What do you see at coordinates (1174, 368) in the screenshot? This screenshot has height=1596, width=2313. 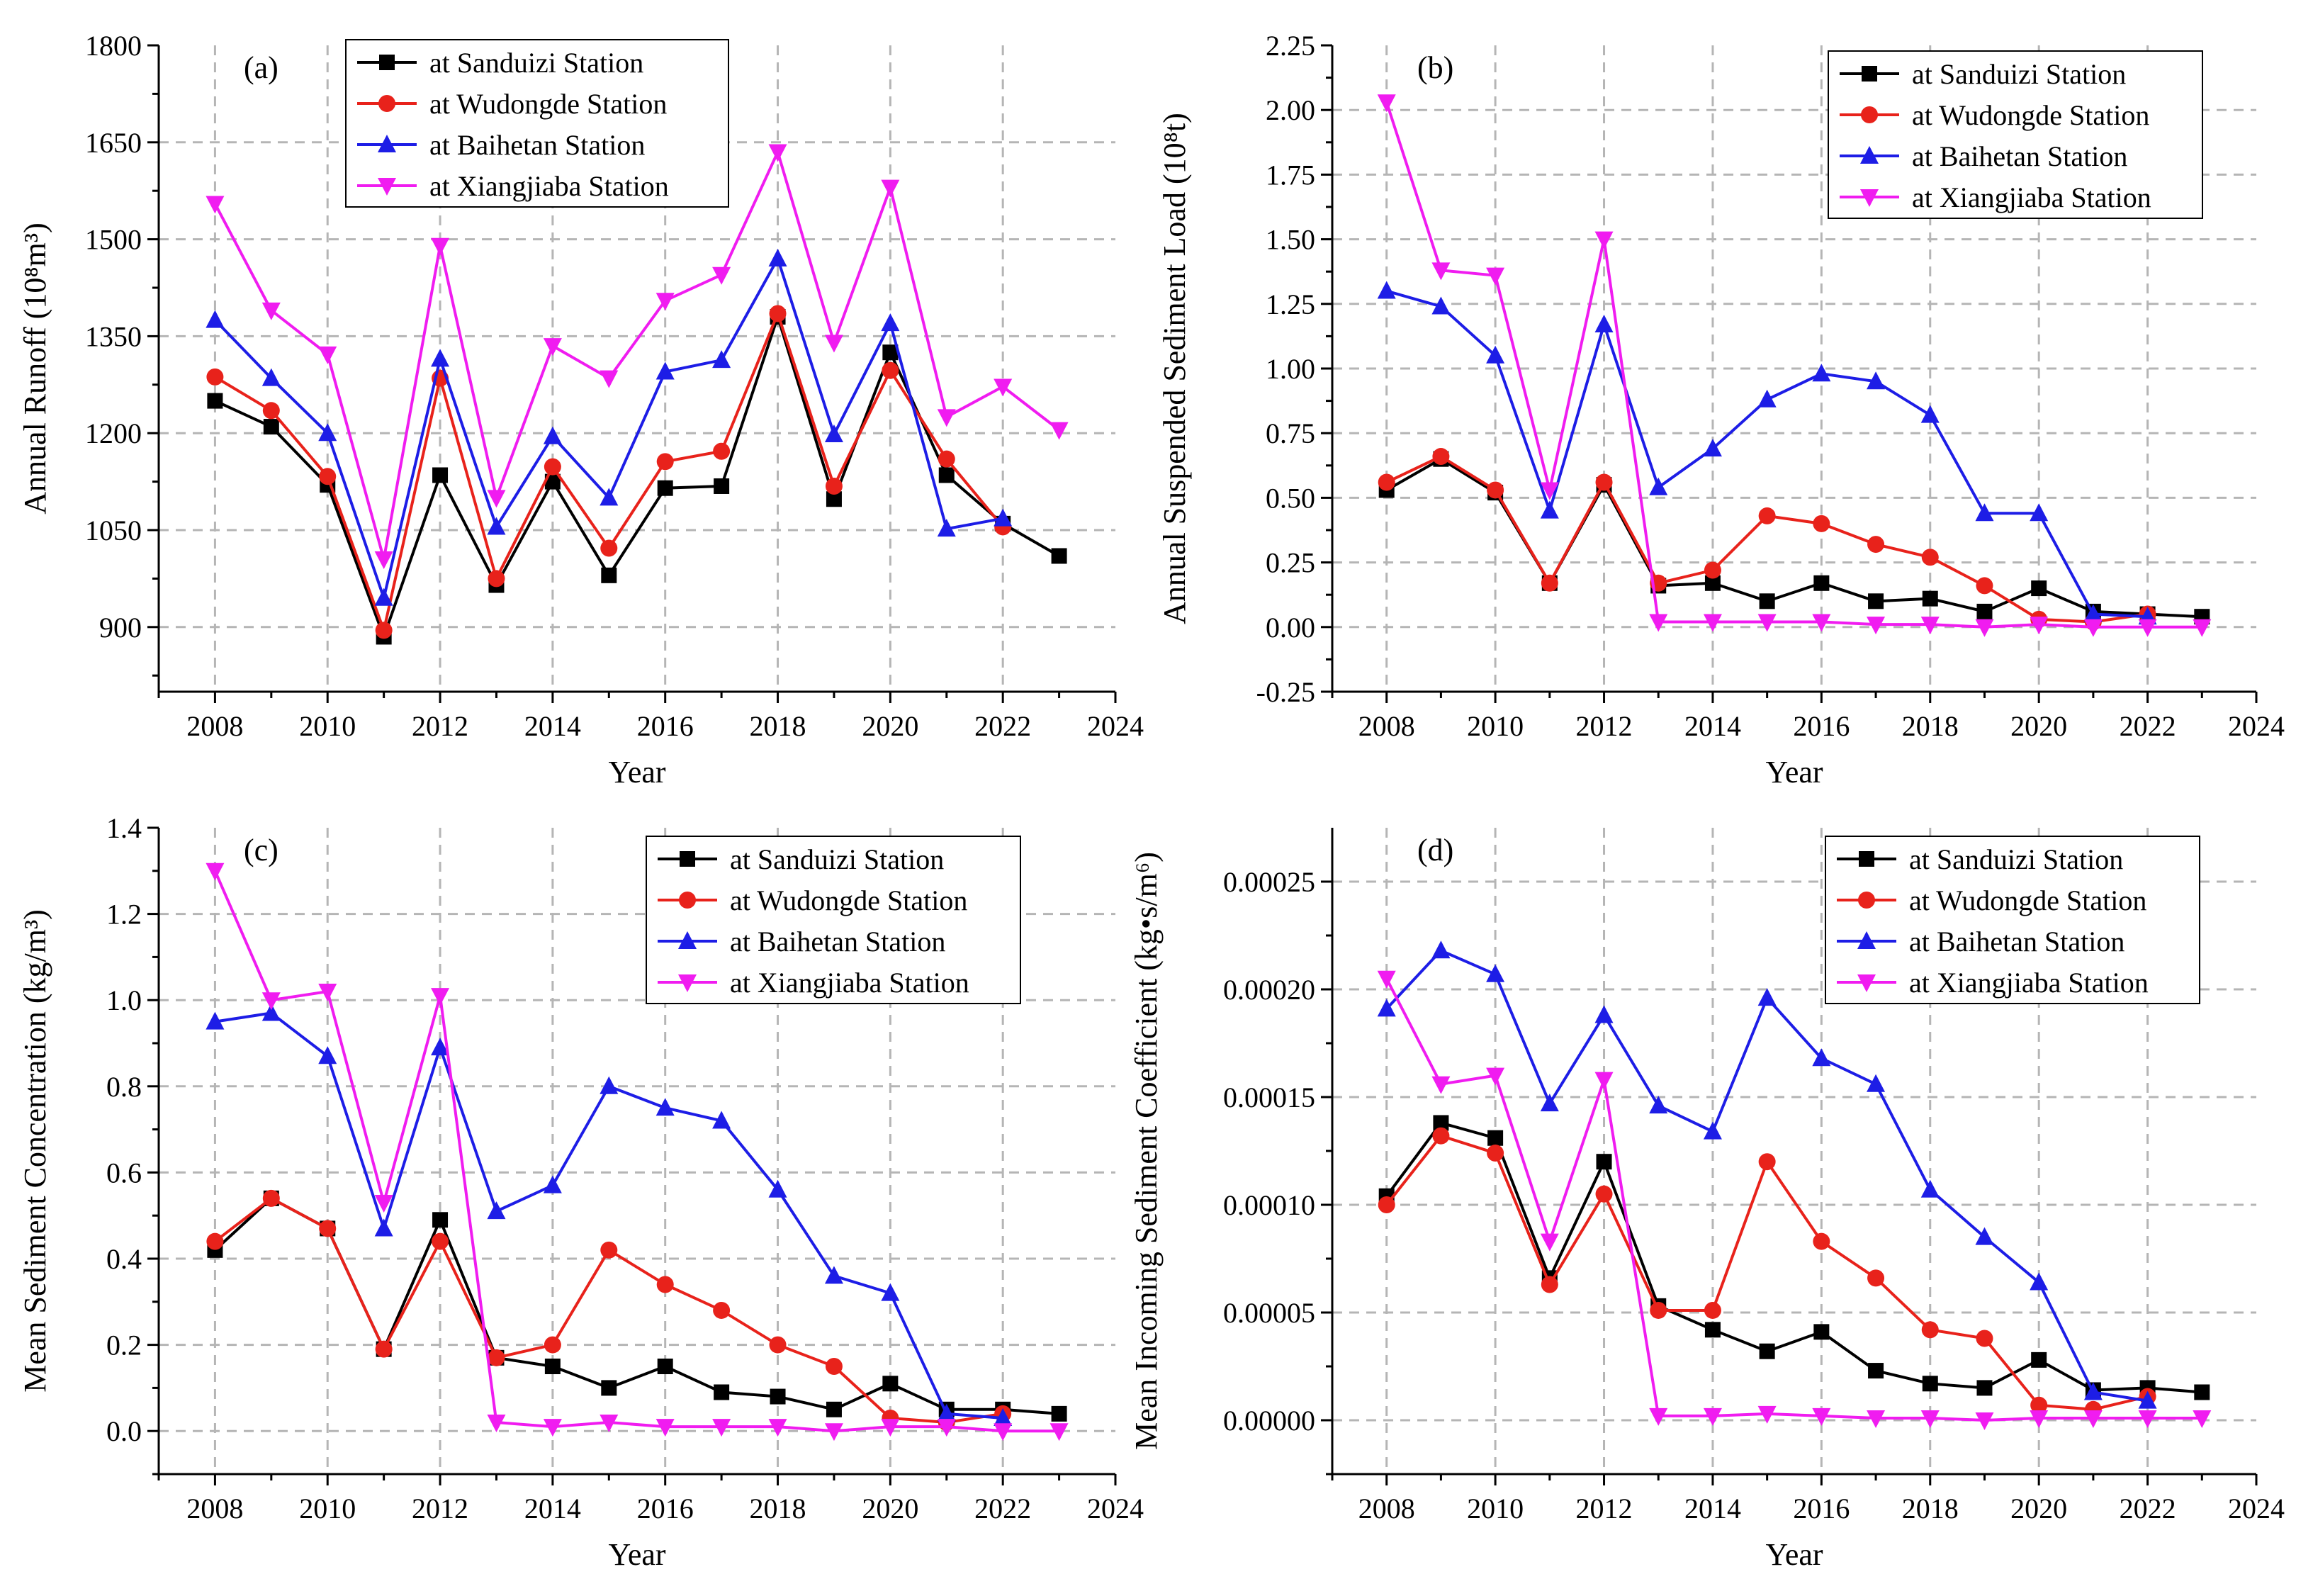 I see `y-axis-title: Annual Suspended Sediment Load (10⁸t)` at bounding box center [1174, 368].